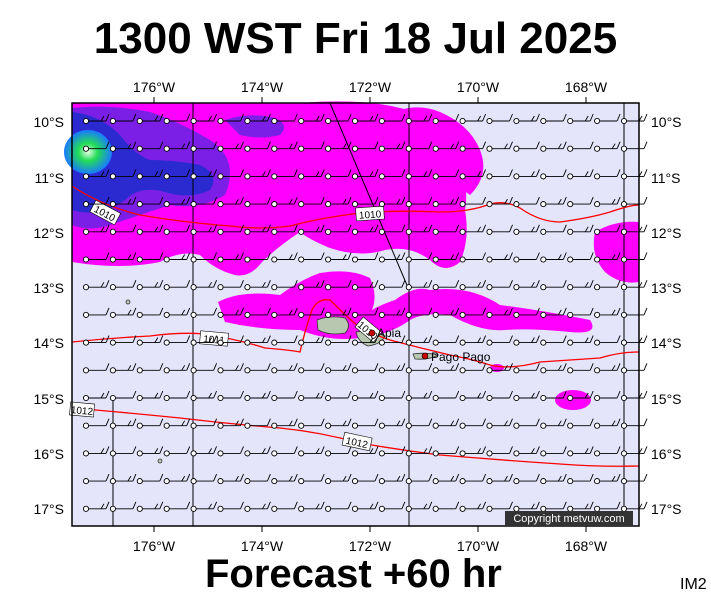 Image resolution: width=711 pixels, height=600 pixels. What do you see at coordinates (48, 315) in the screenshot?
I see `lat-labels-left: 10°S 11°S 12°S 13°S 14°S 15°S 16°S 17°S` at bounding box center [48, 315].